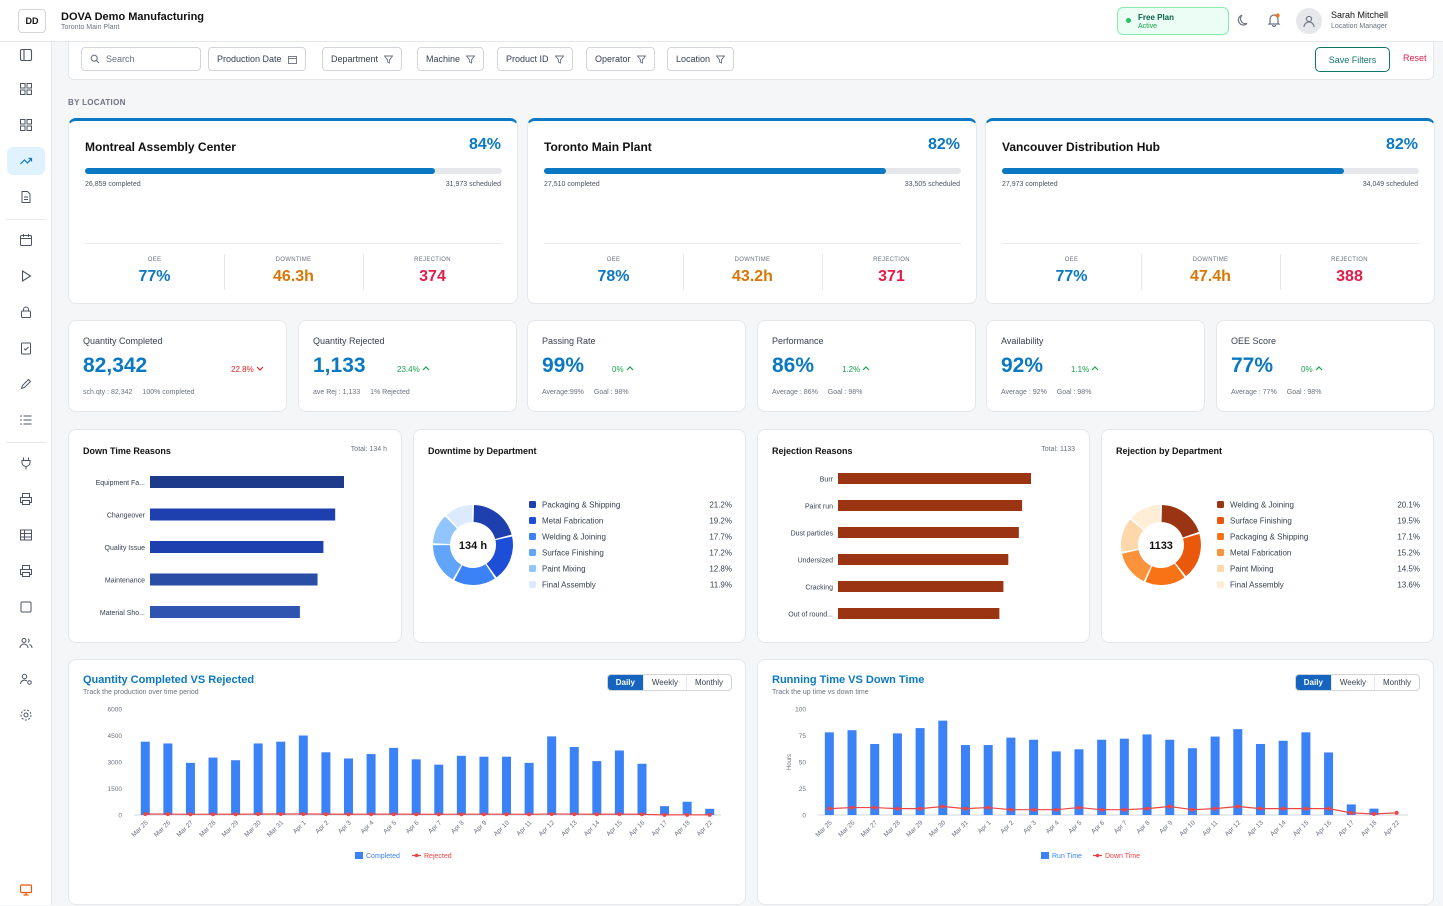  What do you see at coordinates (701, 59) in the screenshot?
I see `location-filter: Location` at bounding box center [701, 59].